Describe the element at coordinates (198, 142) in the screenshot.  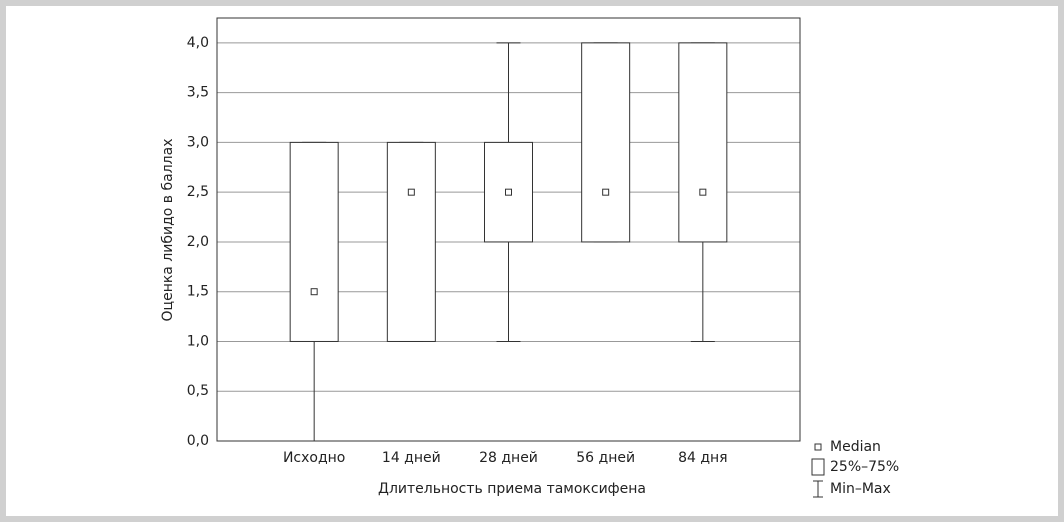
I see `y-tick-label: 3,0` at that location.